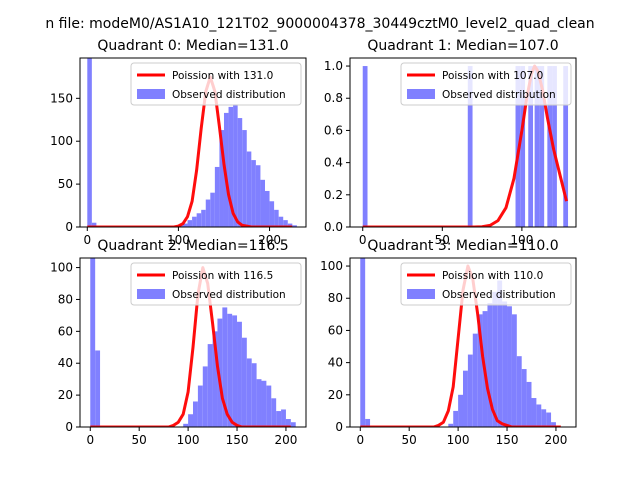 The image size is (640, 480). Describe the element at coordinates (333, 163) in the screenshot. I see `y-tick-label: 0.4` at that location.